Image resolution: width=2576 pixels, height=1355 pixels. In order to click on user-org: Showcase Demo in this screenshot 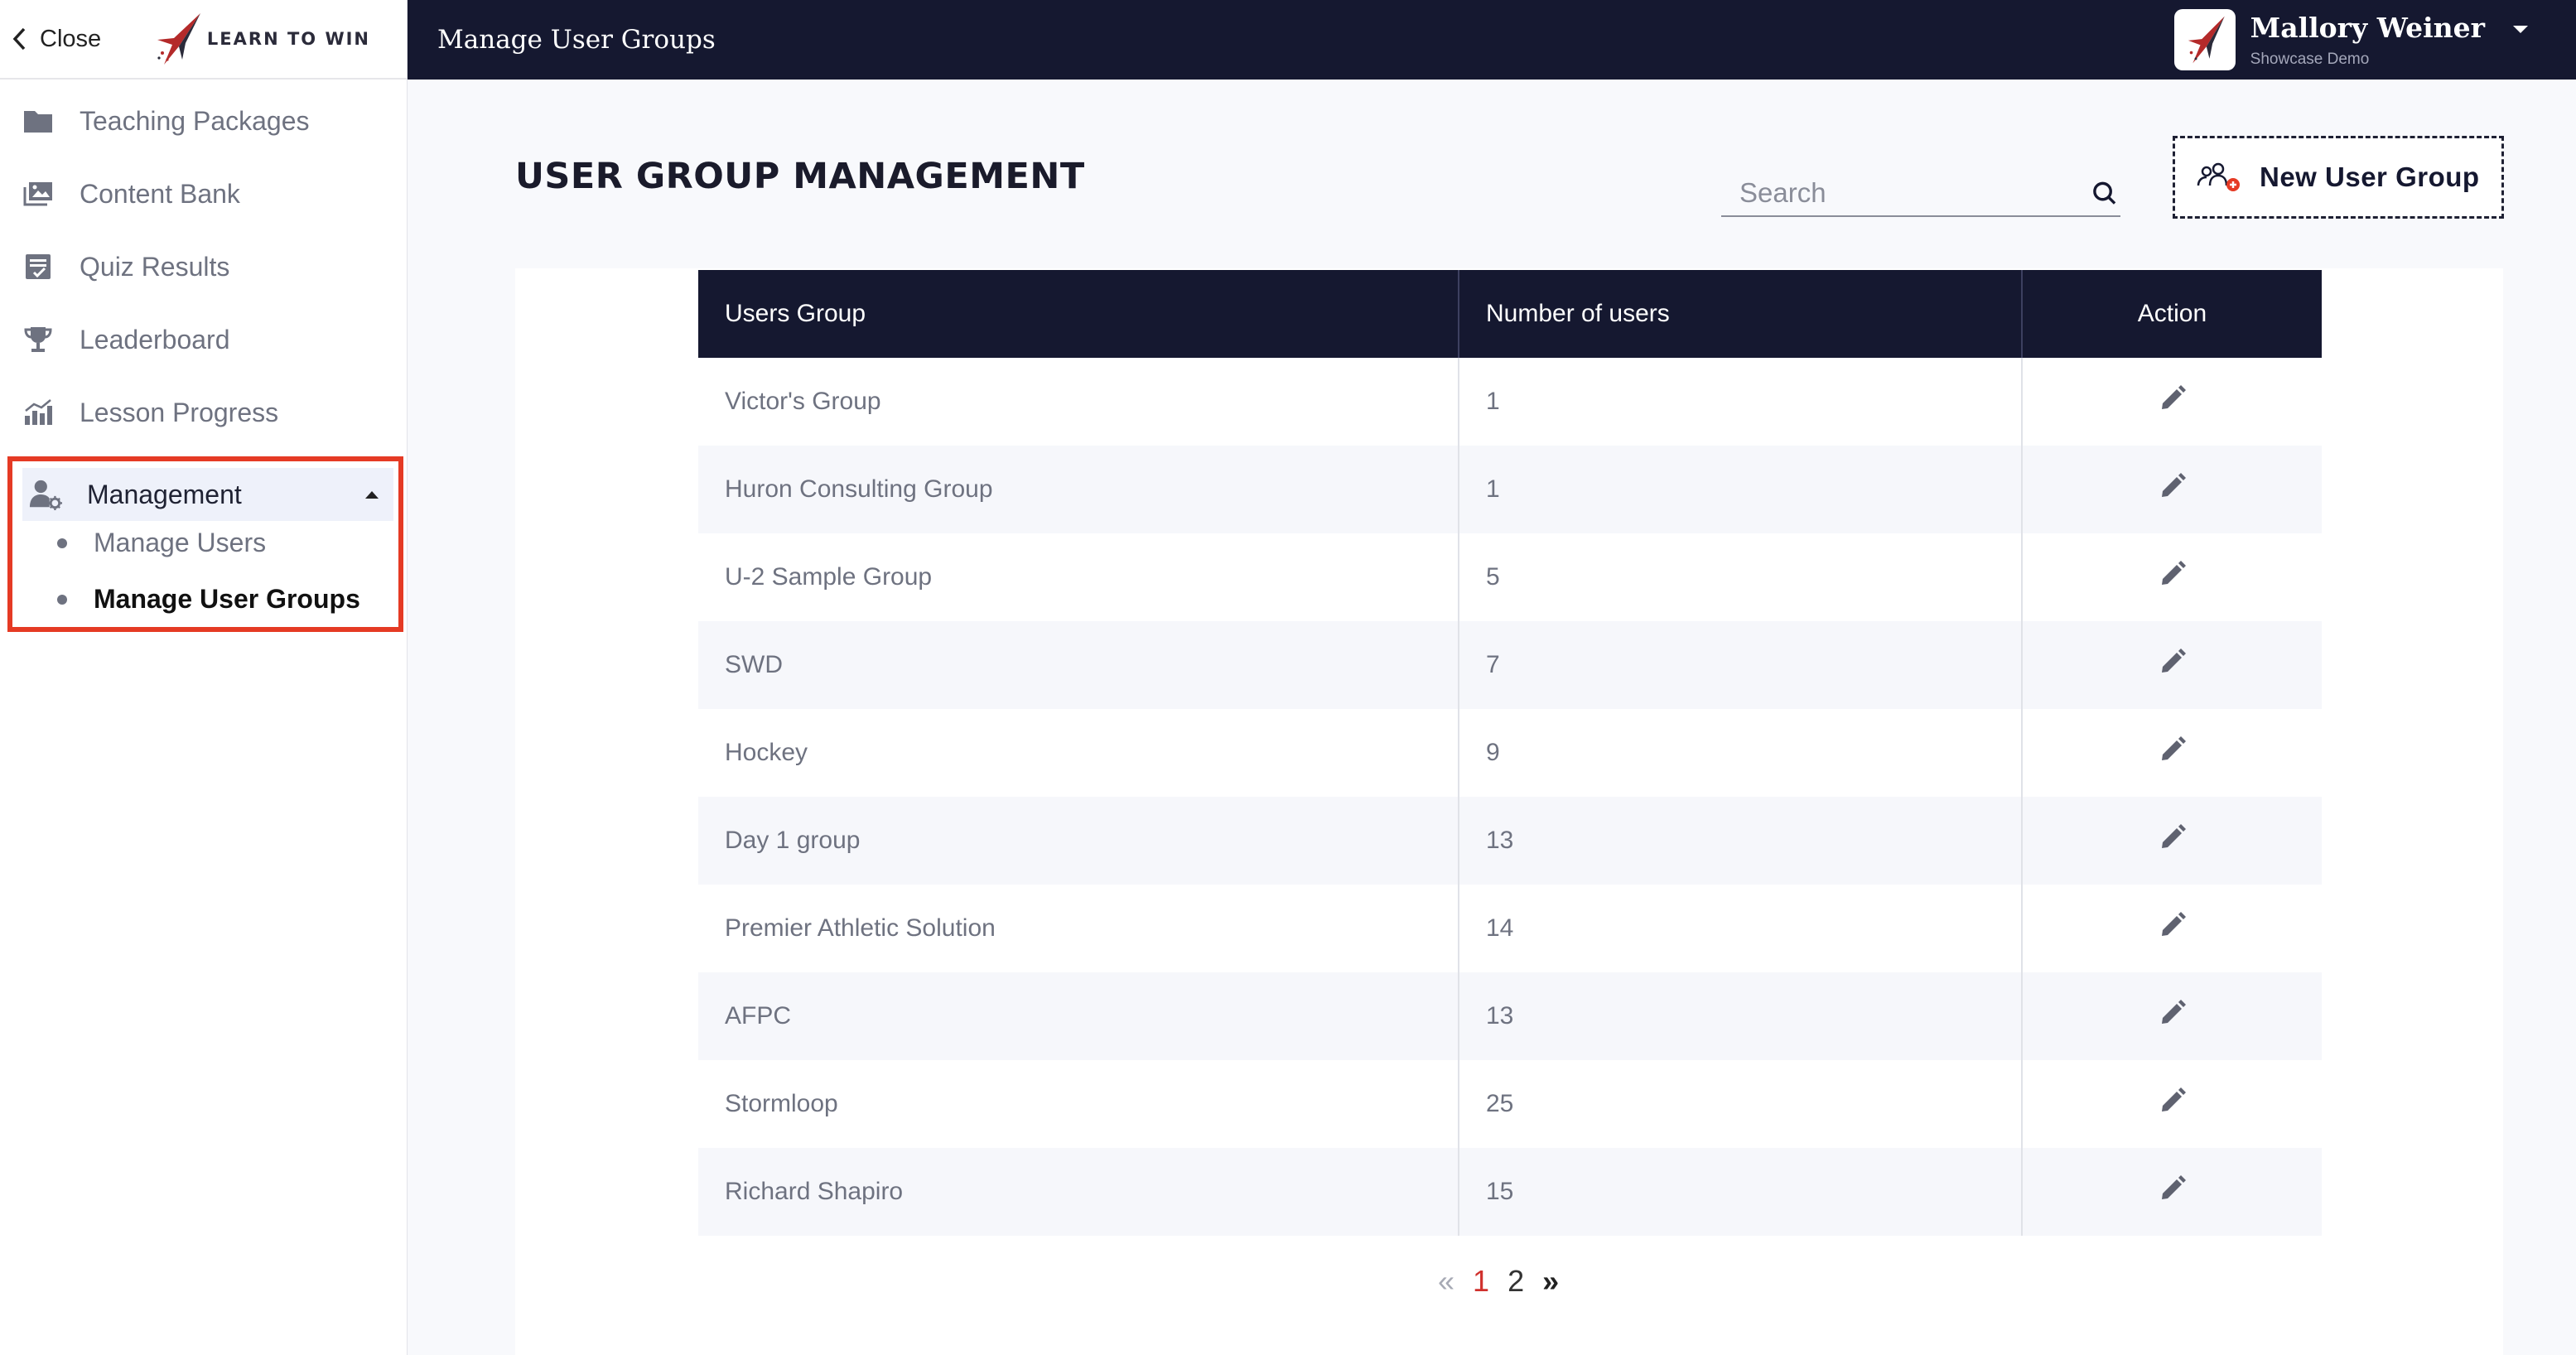, I will do `click(2310, 59)`.